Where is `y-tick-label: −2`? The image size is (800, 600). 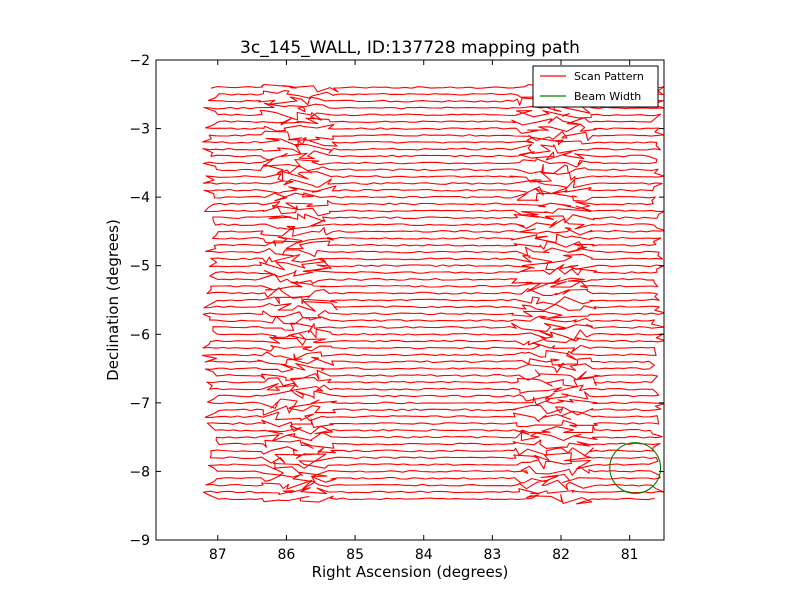
y-tick-label: −2 is located at coordinates (139, 61).